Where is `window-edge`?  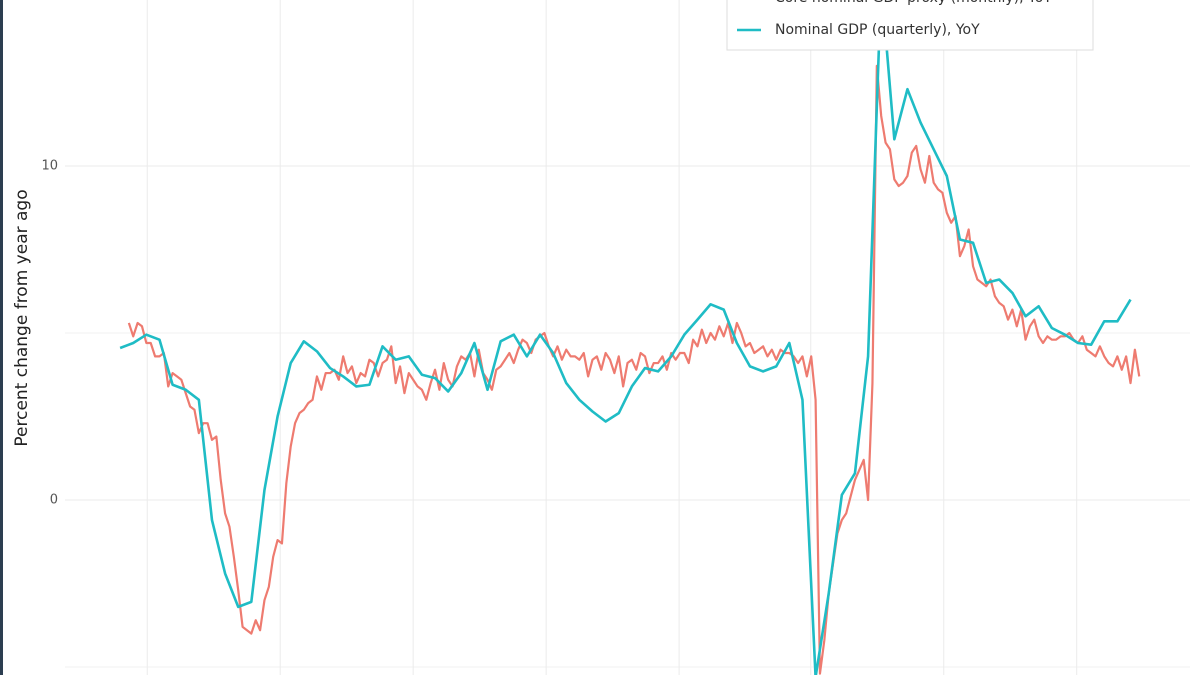 window-edge is located at coordinates (1, 337).